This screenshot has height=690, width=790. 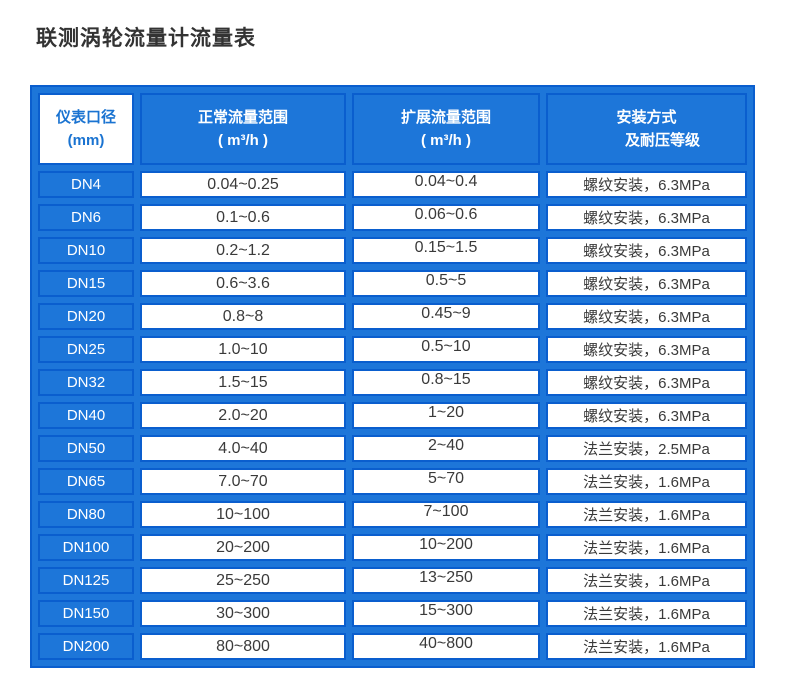 I want to click on cell-diameter: DN40, so click(x=86, y=415).